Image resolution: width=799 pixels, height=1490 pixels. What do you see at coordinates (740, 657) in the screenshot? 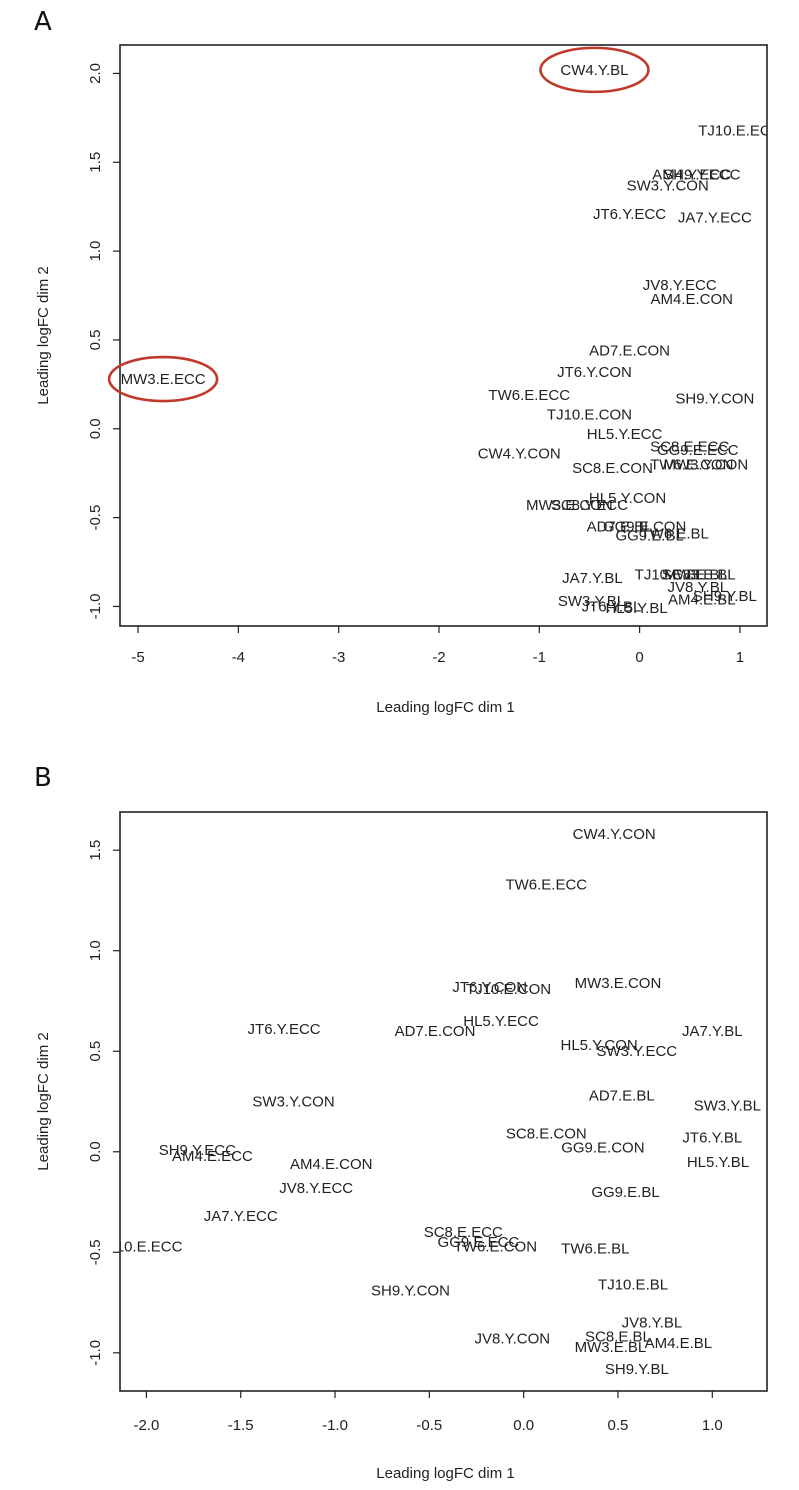
I see `x-tick-label: 1` at bounding box center [740, 657].